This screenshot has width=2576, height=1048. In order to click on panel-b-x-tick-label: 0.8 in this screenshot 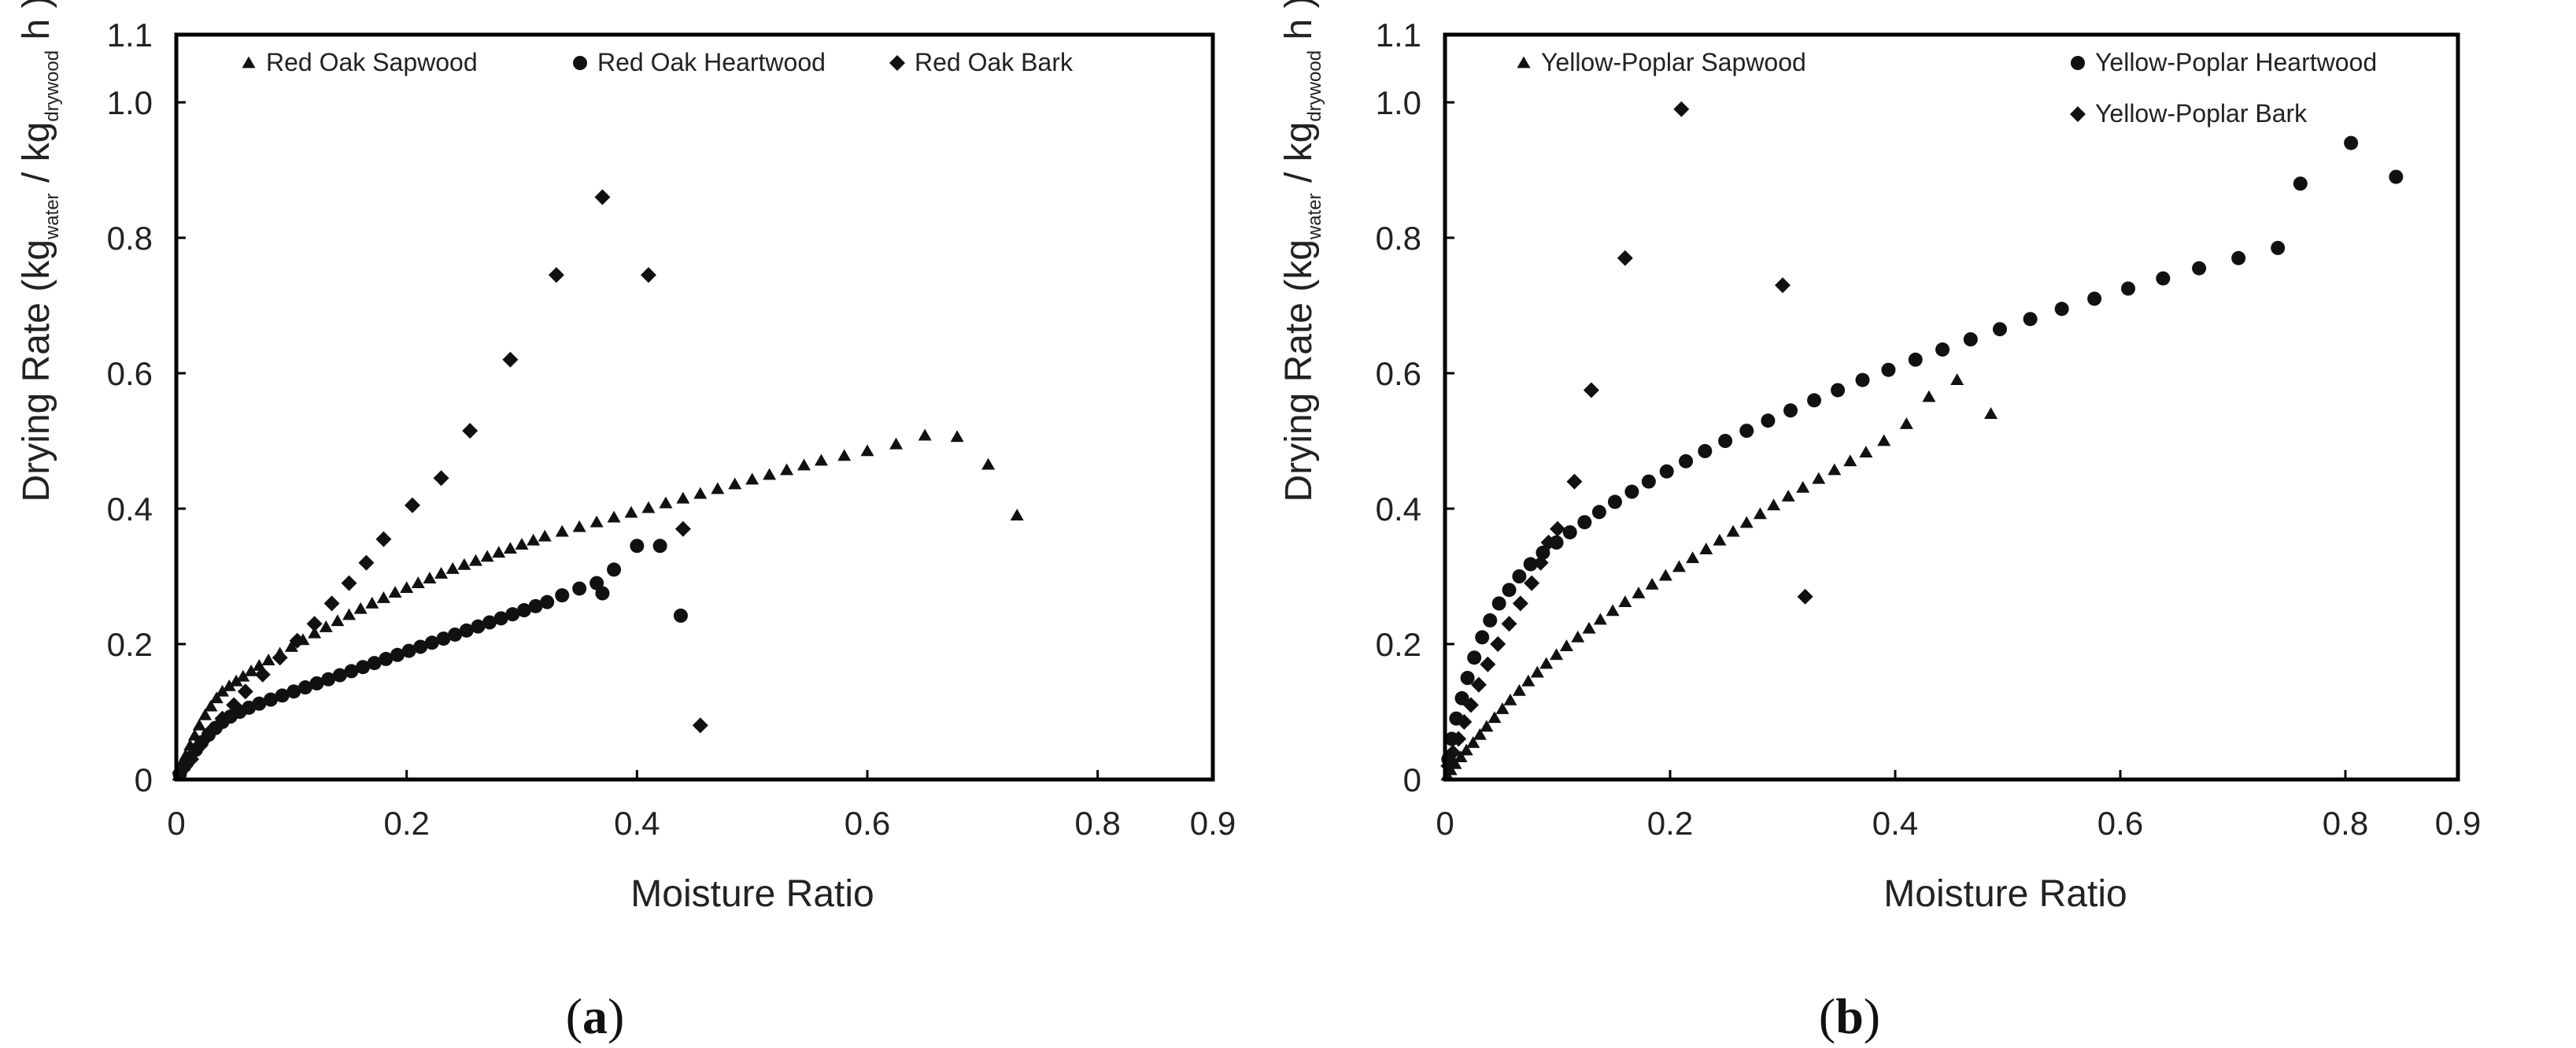, I will do `click(2345, 823)`.